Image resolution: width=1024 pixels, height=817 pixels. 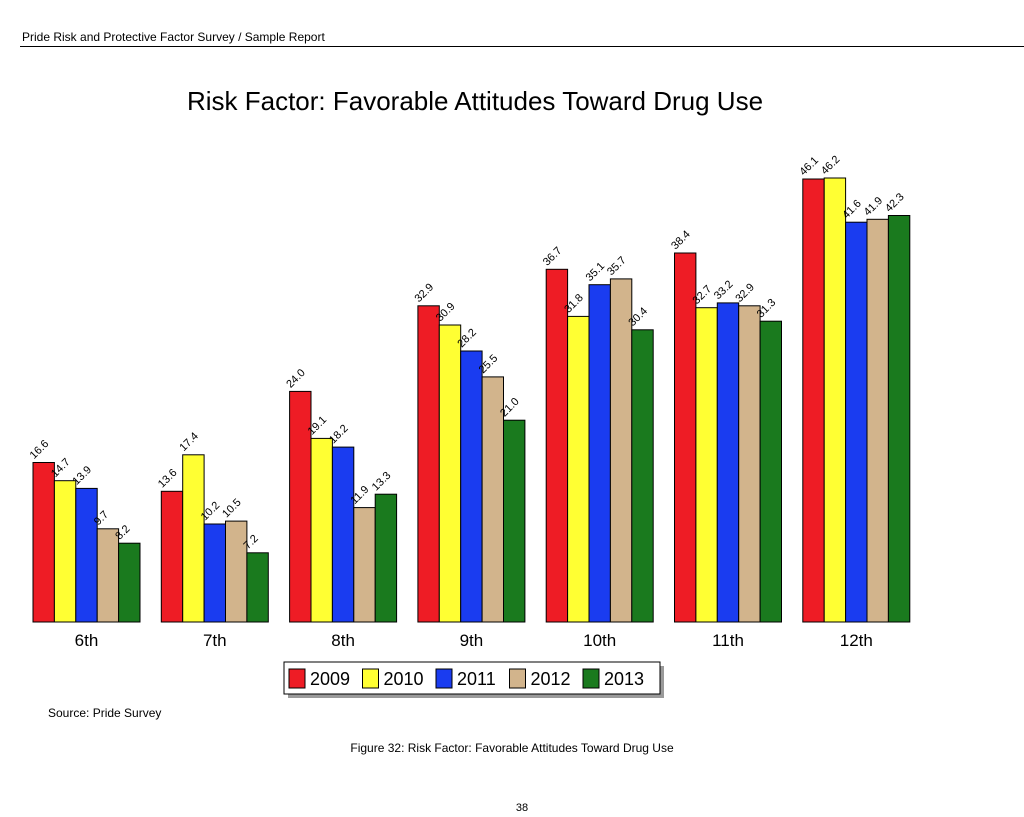 I want to click on data-label-8th-2011: 18.2, so click(x=339, y=435).